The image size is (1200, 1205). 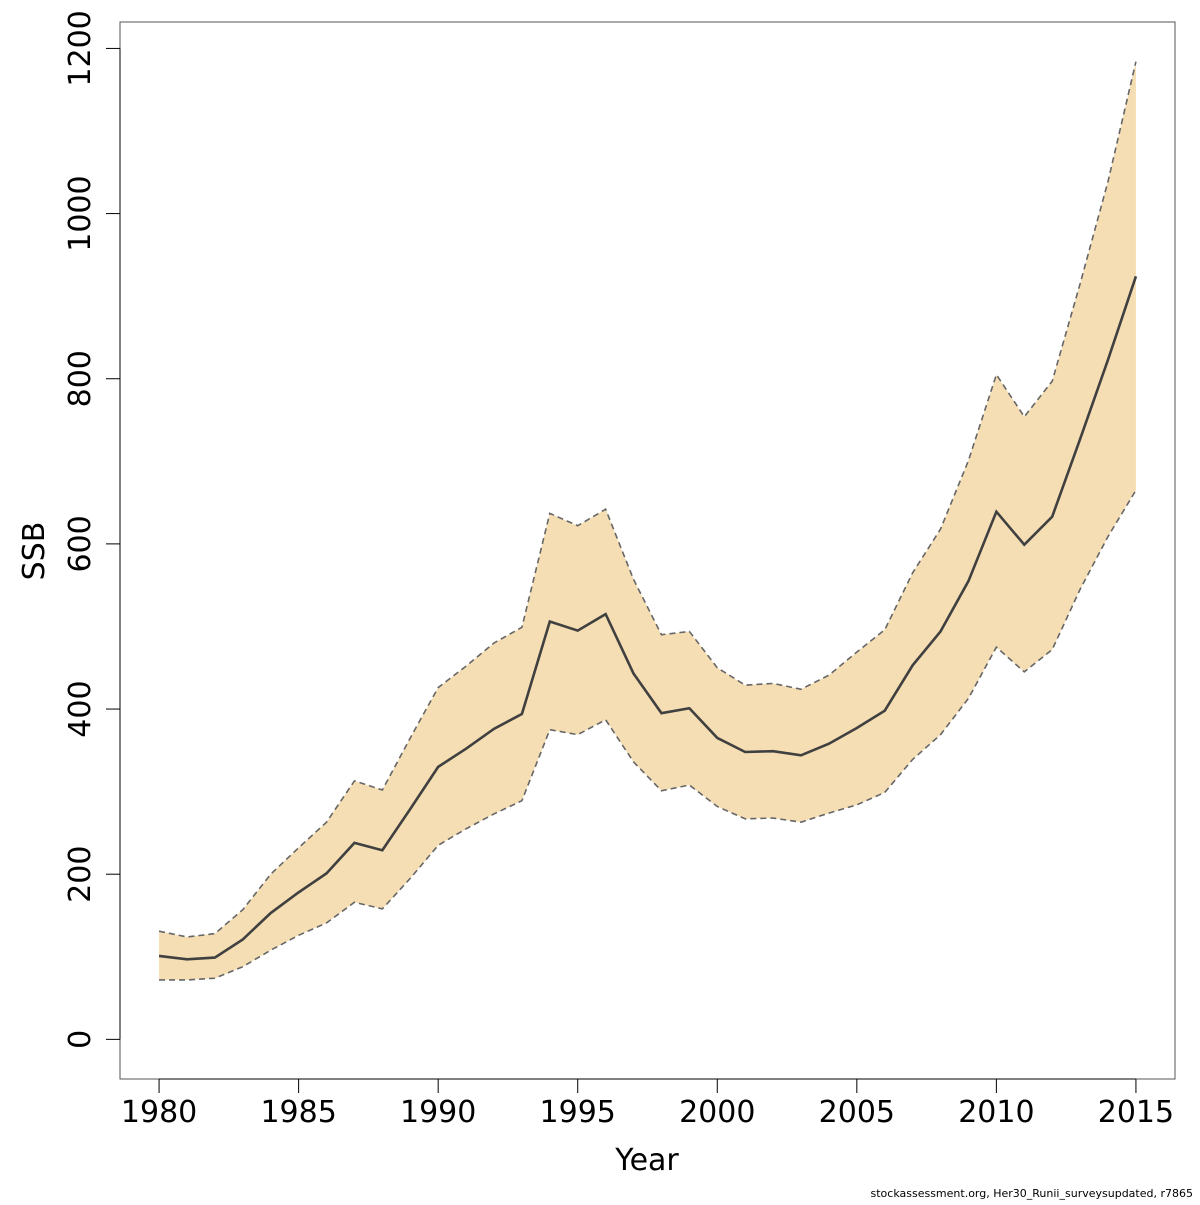 I want to click on y-axis-title: SSB, so click(x=34, y=551).